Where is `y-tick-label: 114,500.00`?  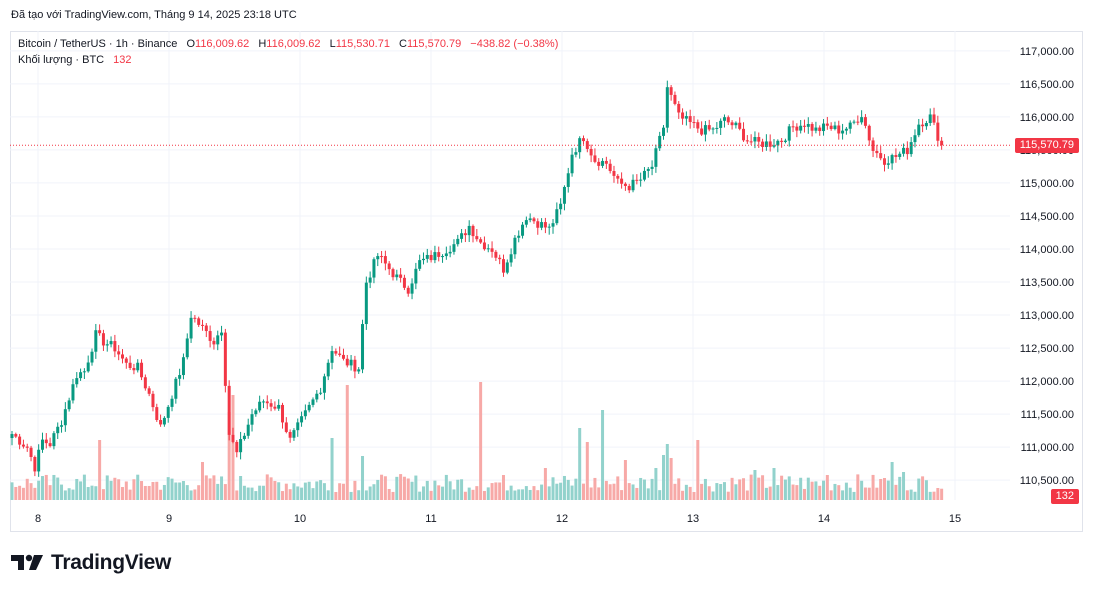
y-tick-label: 114,500.00 is located at coordinates (1047, 217).